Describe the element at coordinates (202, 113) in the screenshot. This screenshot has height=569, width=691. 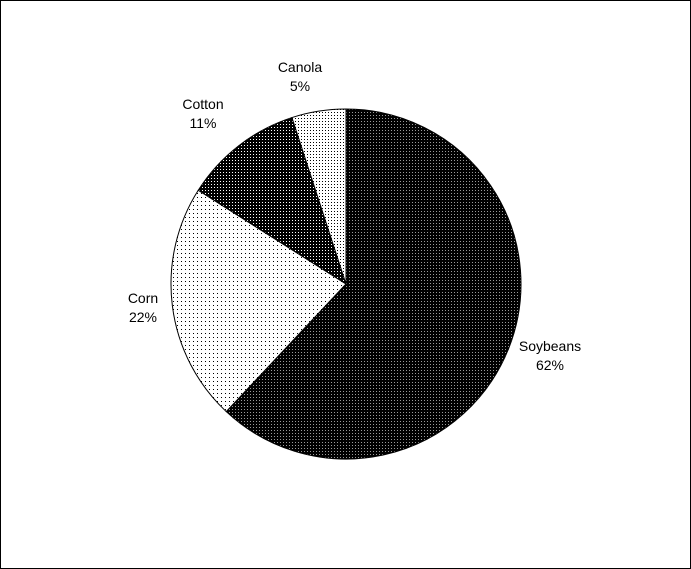
I see `slice-label-cotton: Cotton 11%` at that location.